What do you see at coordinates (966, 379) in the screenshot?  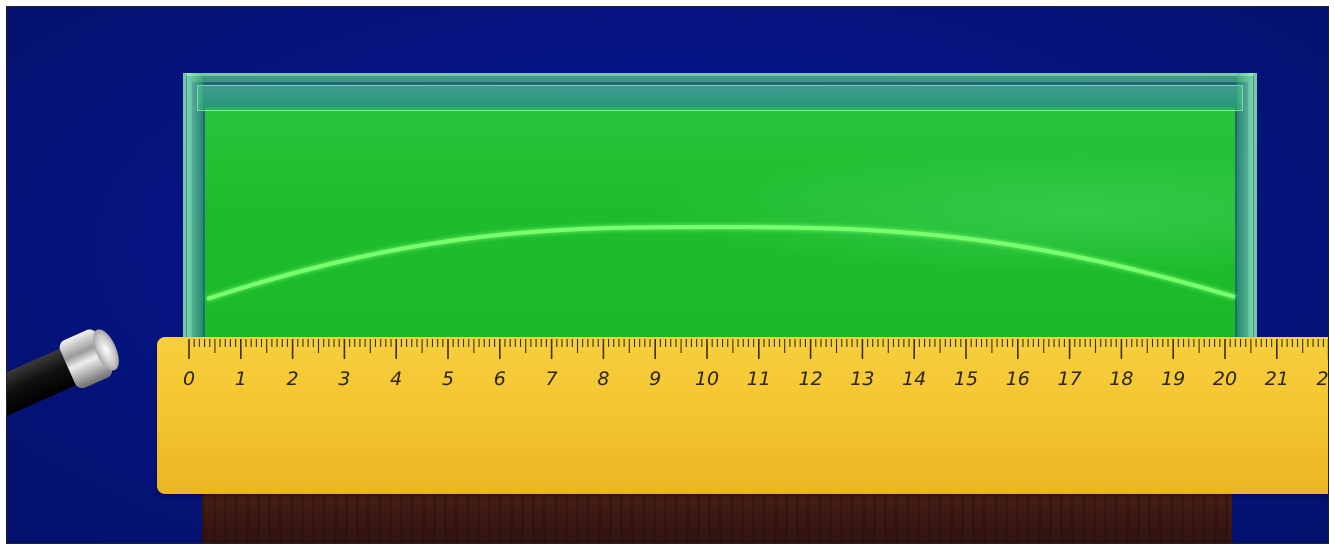 I see `ruler-number: 15` at bounding box center [966, 379].